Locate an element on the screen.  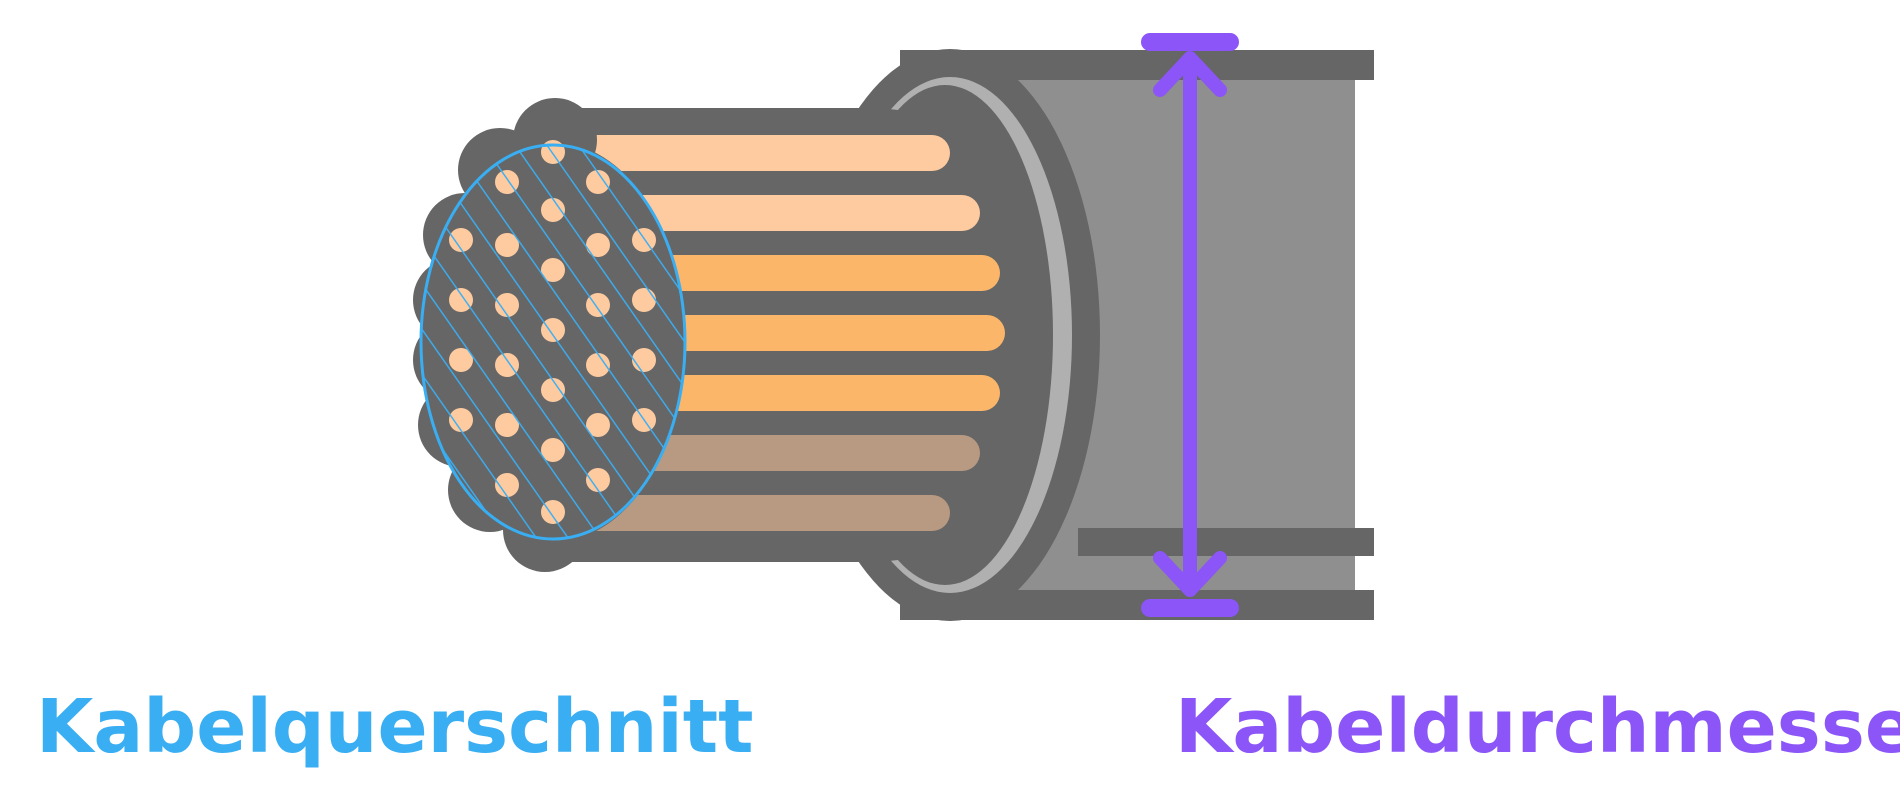
diameter-label: Kabeldurchmesser is located at coordinates (1537, 727).